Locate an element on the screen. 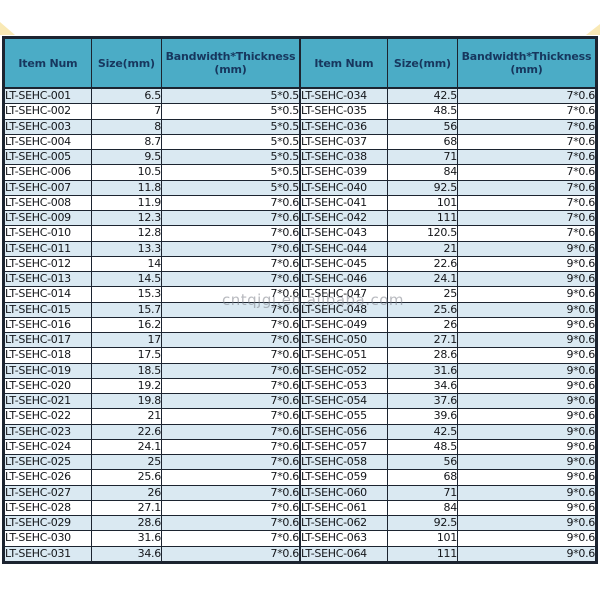 The image size is (600, 600). size-cell: 11.9 is located at coordinates (126, 203).